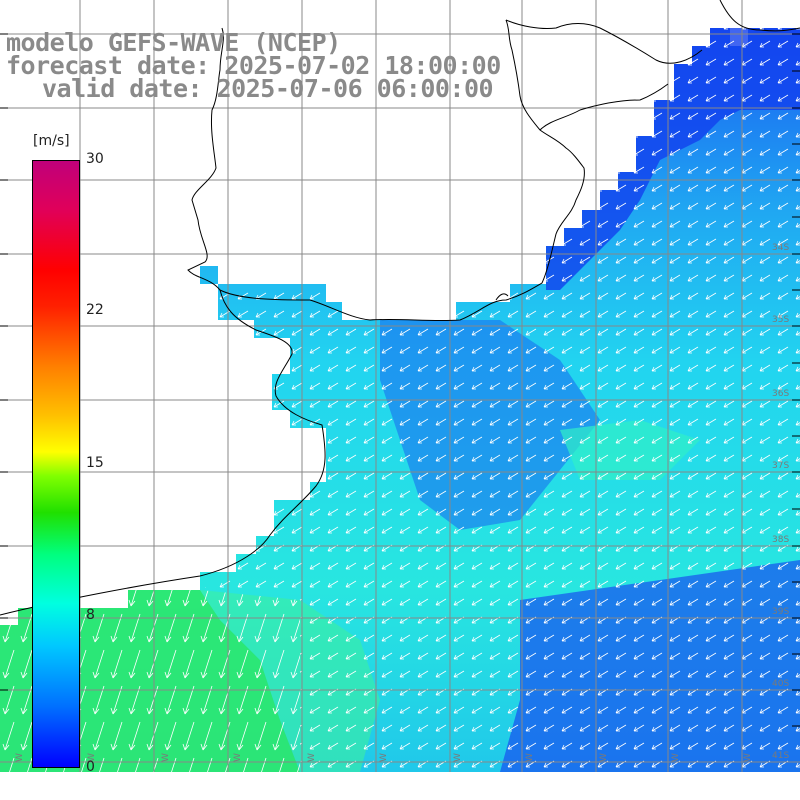  Describe the element at coordinates (780, 248) in the screenshot. I see `lat-label: 34S` at that location.